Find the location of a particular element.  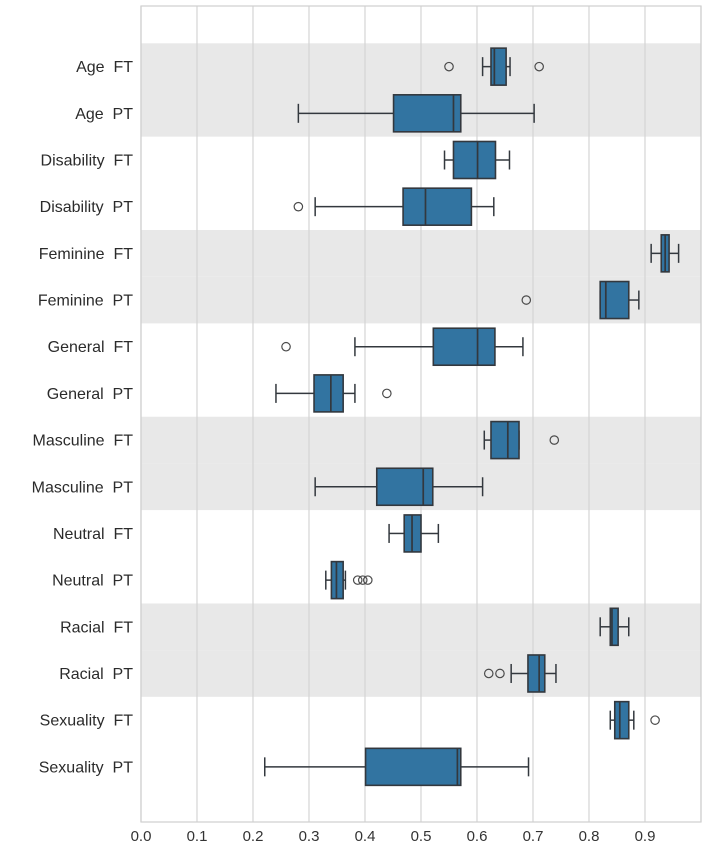

x-tick-label: 0.1 is located at coordinates (197, 836).